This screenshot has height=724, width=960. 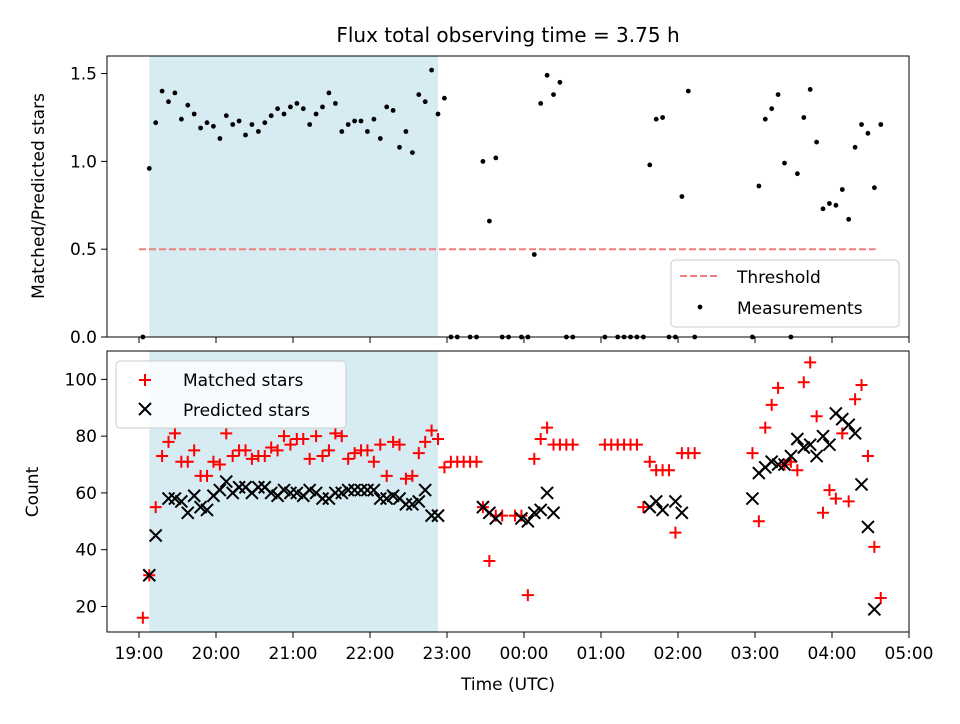 I want to click on count-y-axis-label: Count, so click(x=33, y=491).